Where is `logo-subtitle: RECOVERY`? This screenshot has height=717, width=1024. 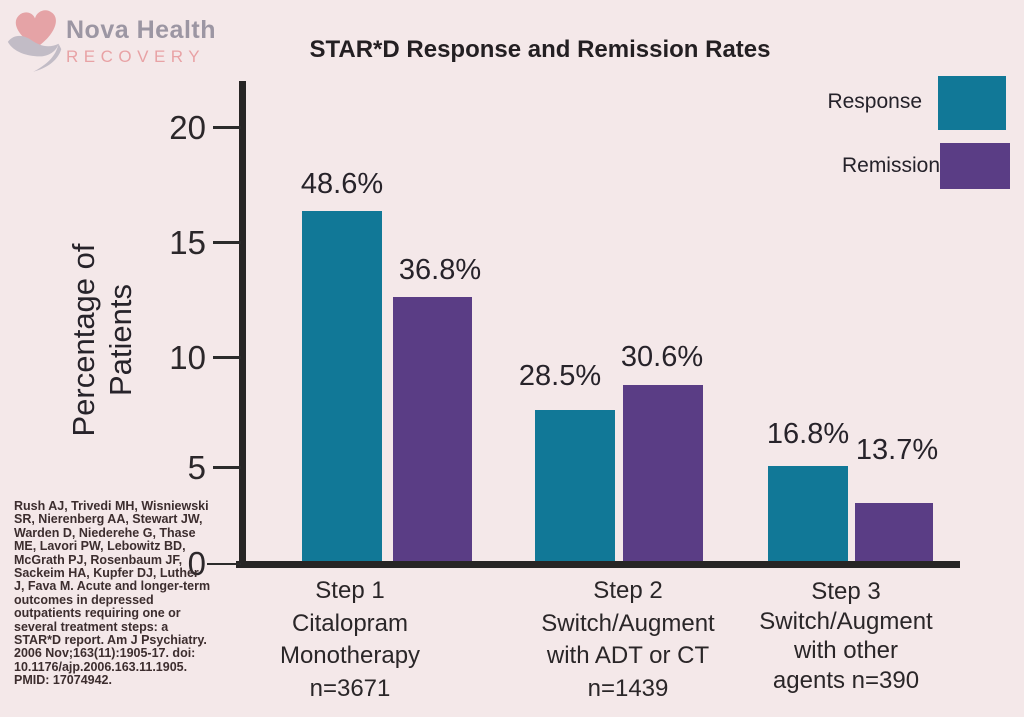
logo-subtitle: RECOVERY is located at coordinates (136, 56).